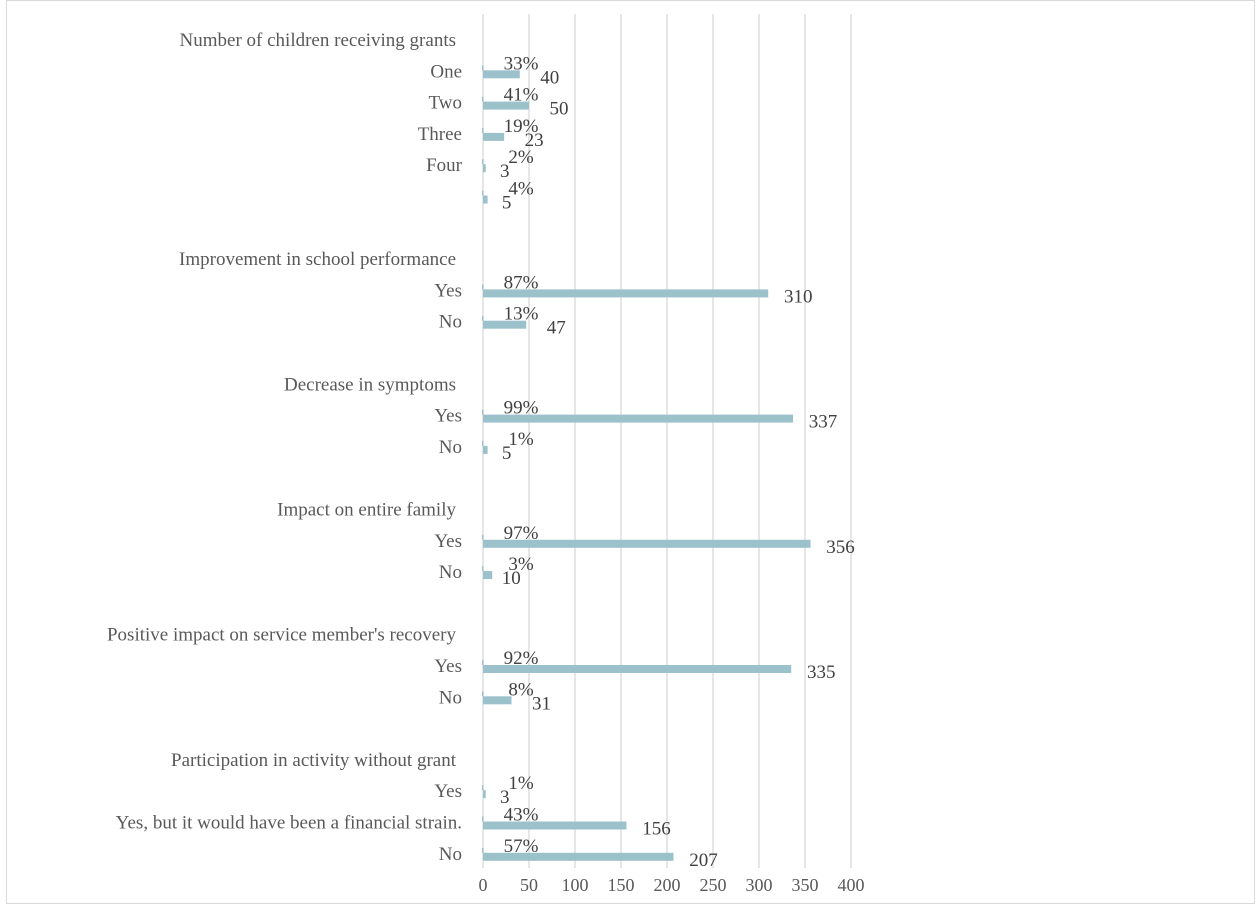  What do you see at coordinates (521, 314) in the screenshot?
I see `percent-label: 13%` at bounding box center [521, 314].